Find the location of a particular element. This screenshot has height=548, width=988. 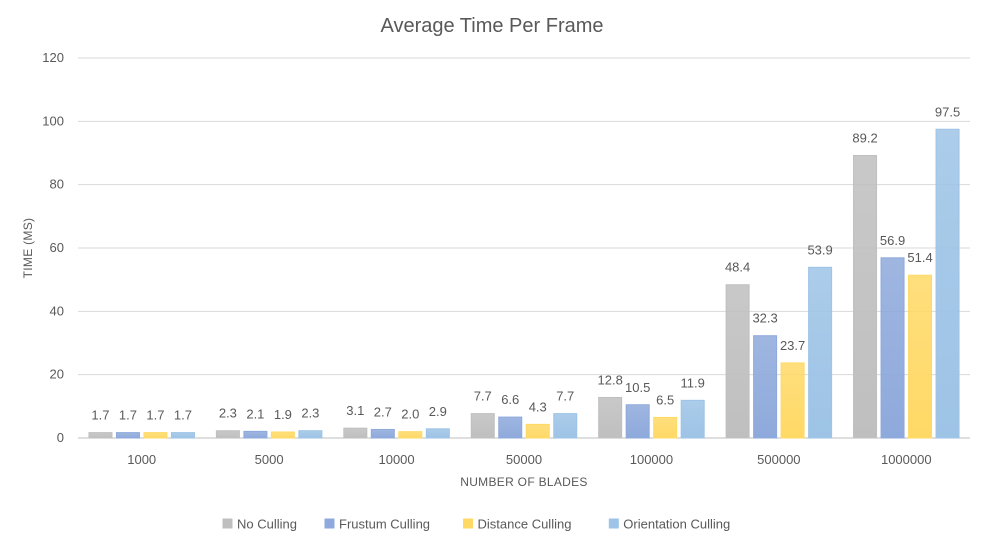

data-label-orientation-culling-100000: 11.9 is located at coordinates (693, 382).